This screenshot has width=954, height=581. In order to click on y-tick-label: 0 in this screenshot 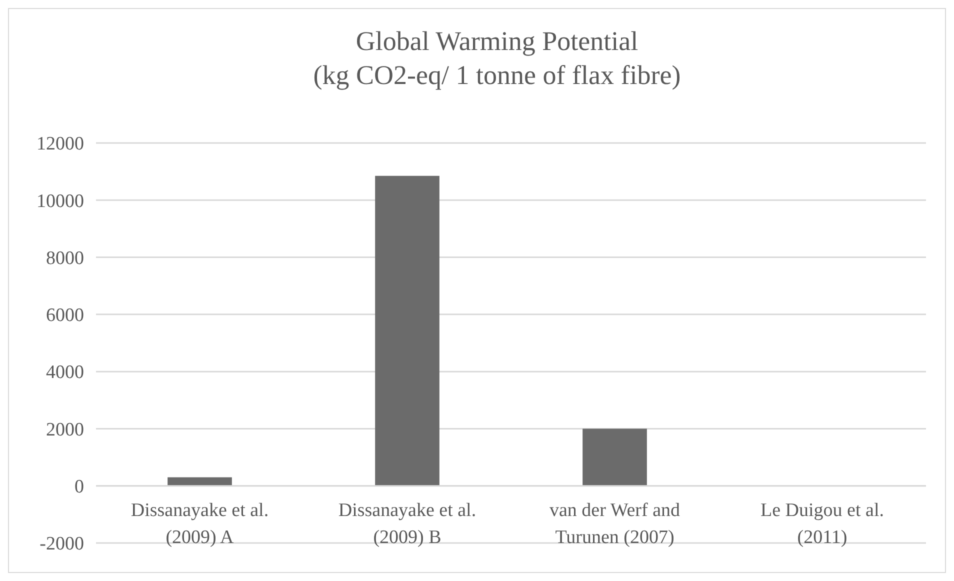, I will do `click(79, 487)`.